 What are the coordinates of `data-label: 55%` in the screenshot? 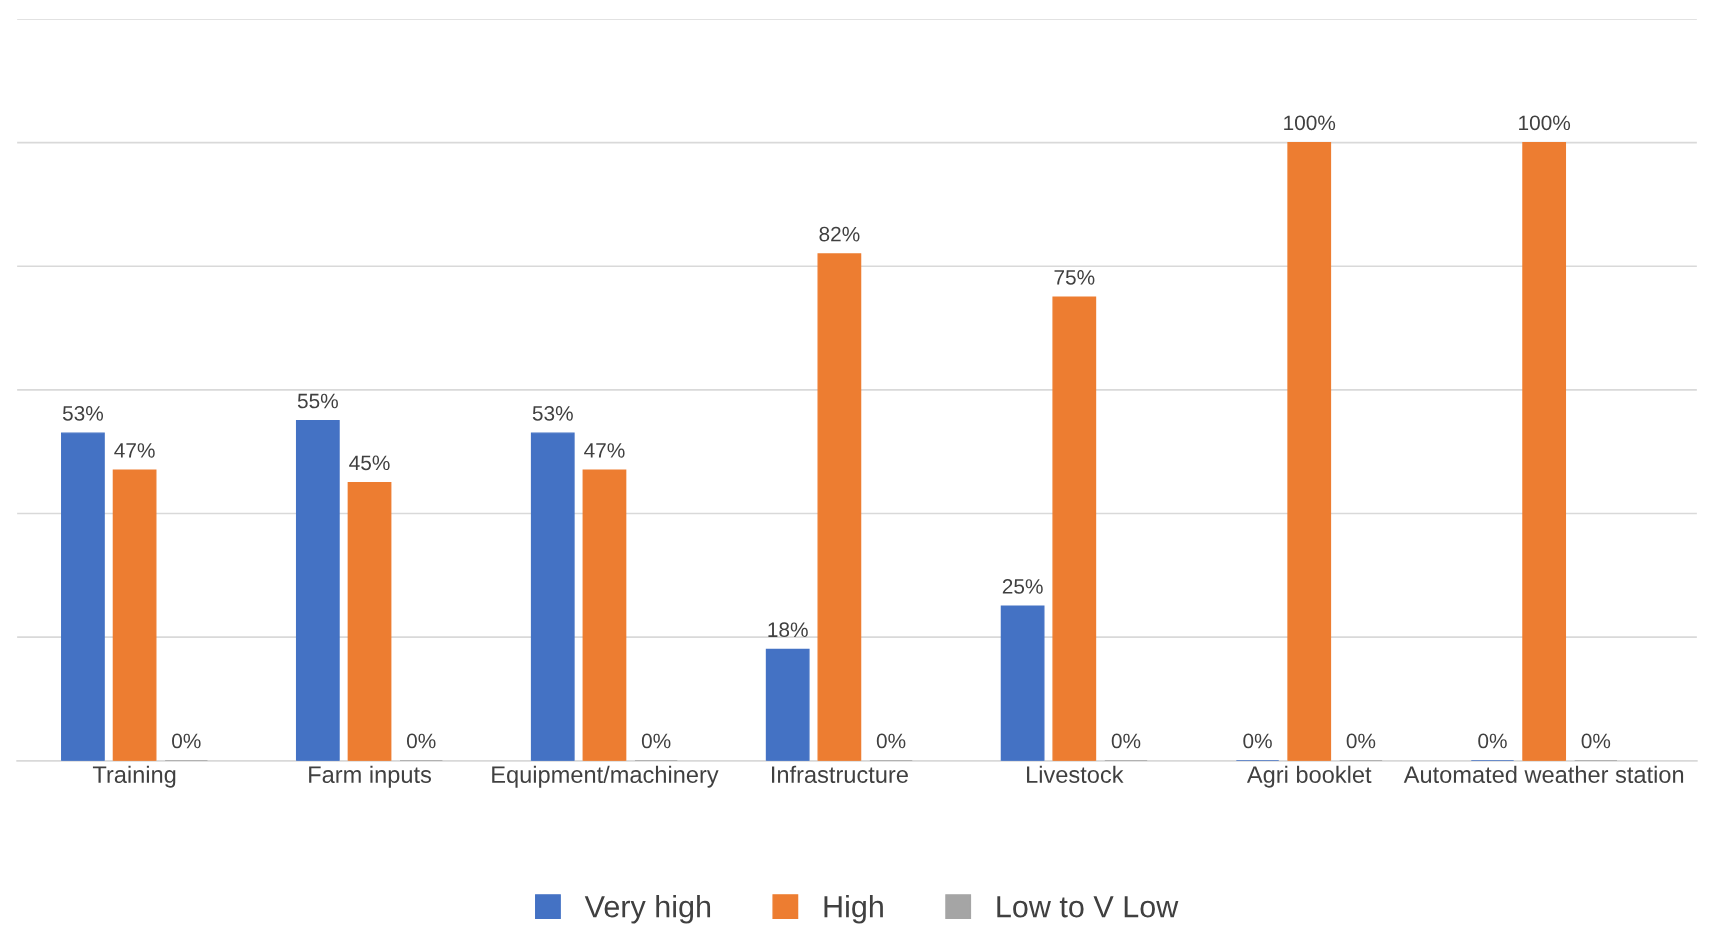 It's located at (317, 401).